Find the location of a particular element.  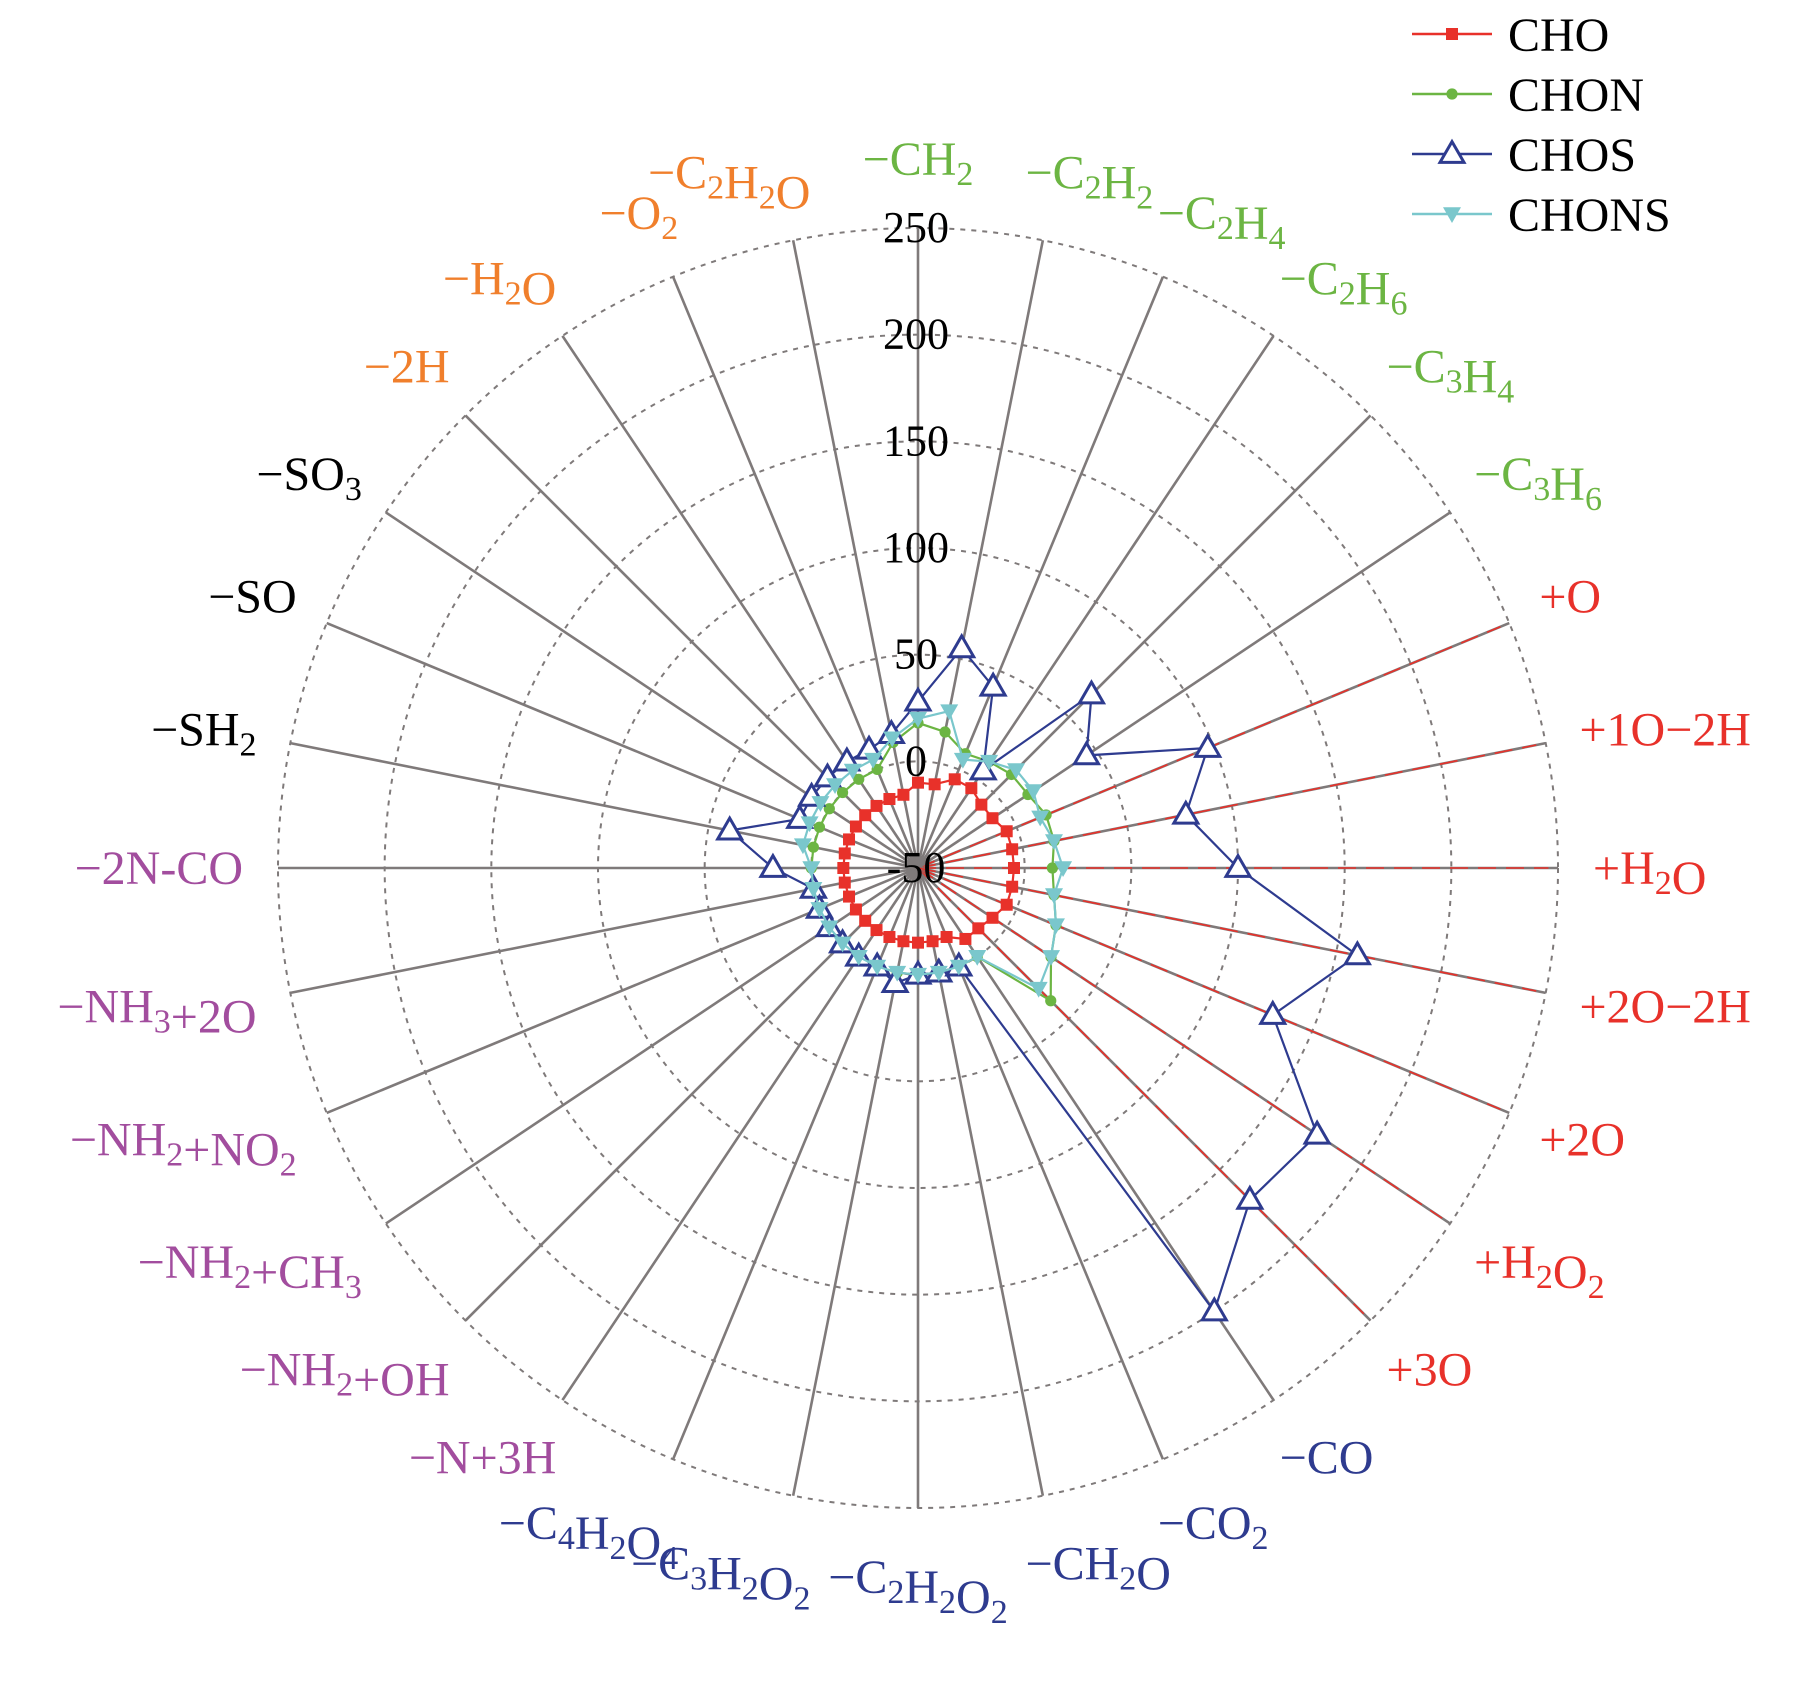

category-label: +H2O is located at coordinates (1649, 873).